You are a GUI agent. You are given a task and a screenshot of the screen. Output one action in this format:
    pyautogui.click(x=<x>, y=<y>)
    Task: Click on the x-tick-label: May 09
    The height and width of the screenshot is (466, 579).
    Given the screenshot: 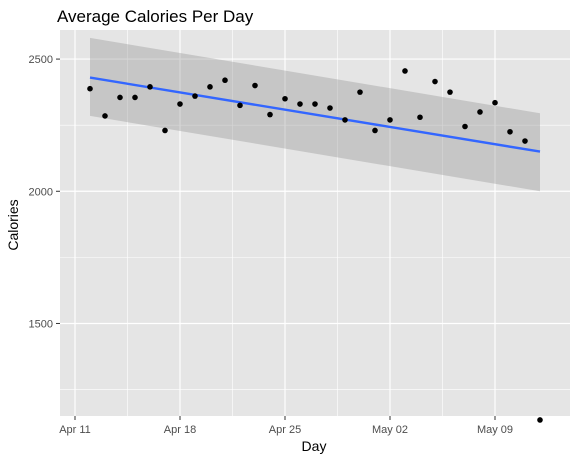 What is the action you would take?
    pyautogui.click(x=495, y=430)
    